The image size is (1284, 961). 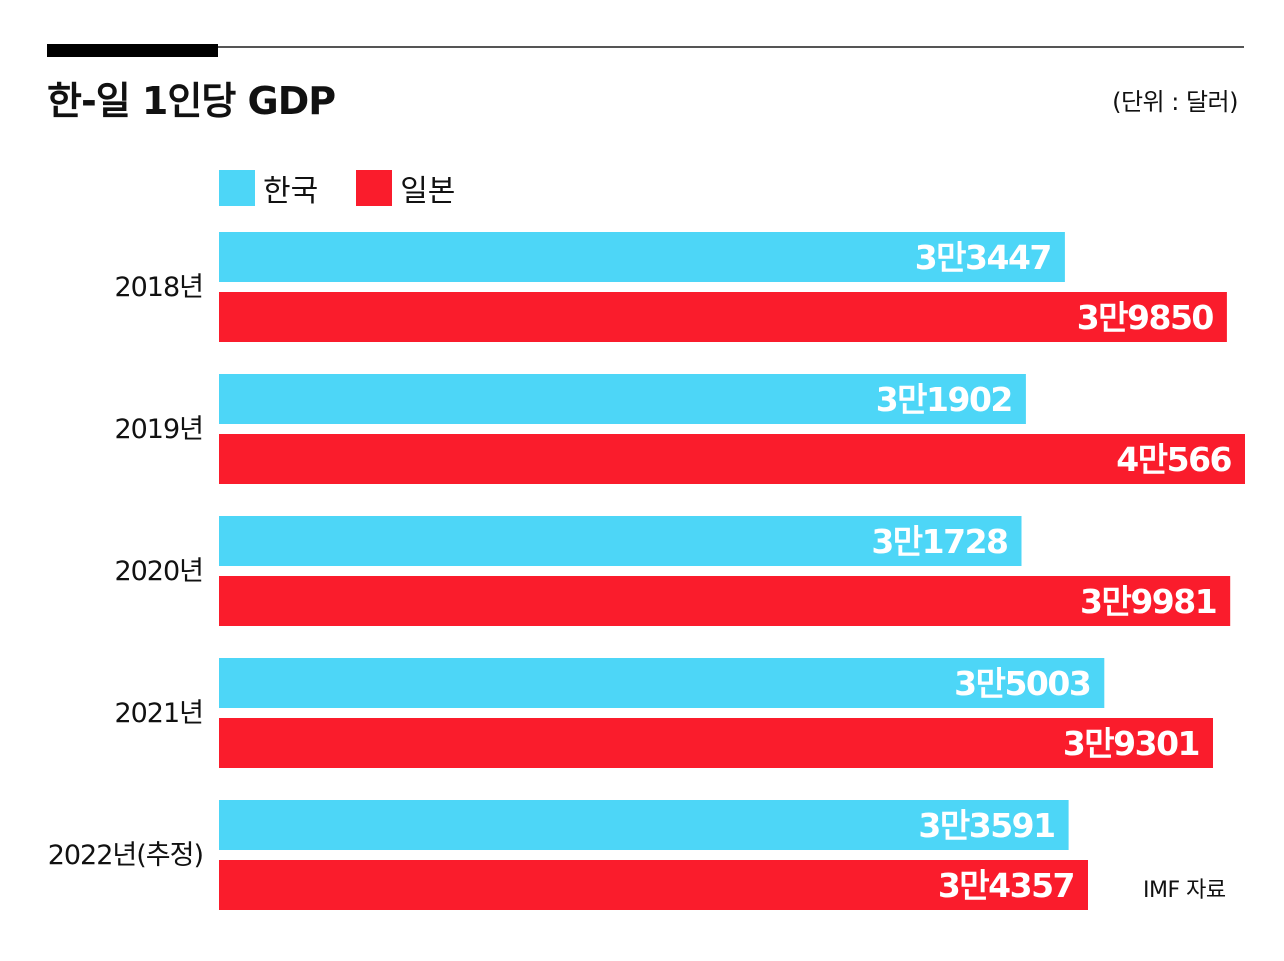 What do you see at coordinates (132, 50) in the screenshot?
I see `title-accent-bar` at bounding box center [132, 50].